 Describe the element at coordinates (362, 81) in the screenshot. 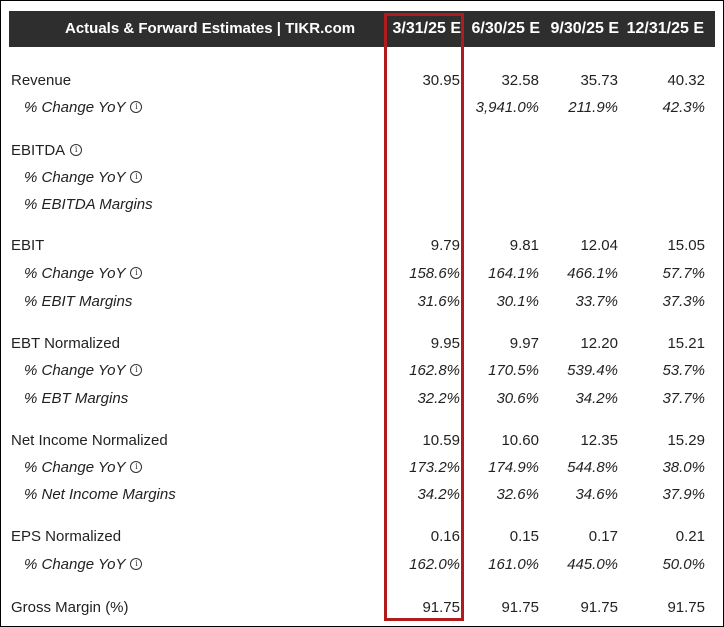

I see `table-row: Revenue 30.95 32.58 35.73 40.32` at that location.